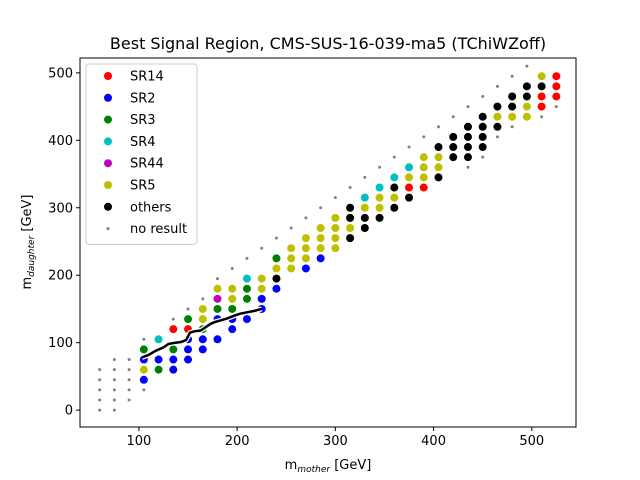 This screenshot has width=640, height=480. I want to click on x-tick-label: 400, so click(433, 441).